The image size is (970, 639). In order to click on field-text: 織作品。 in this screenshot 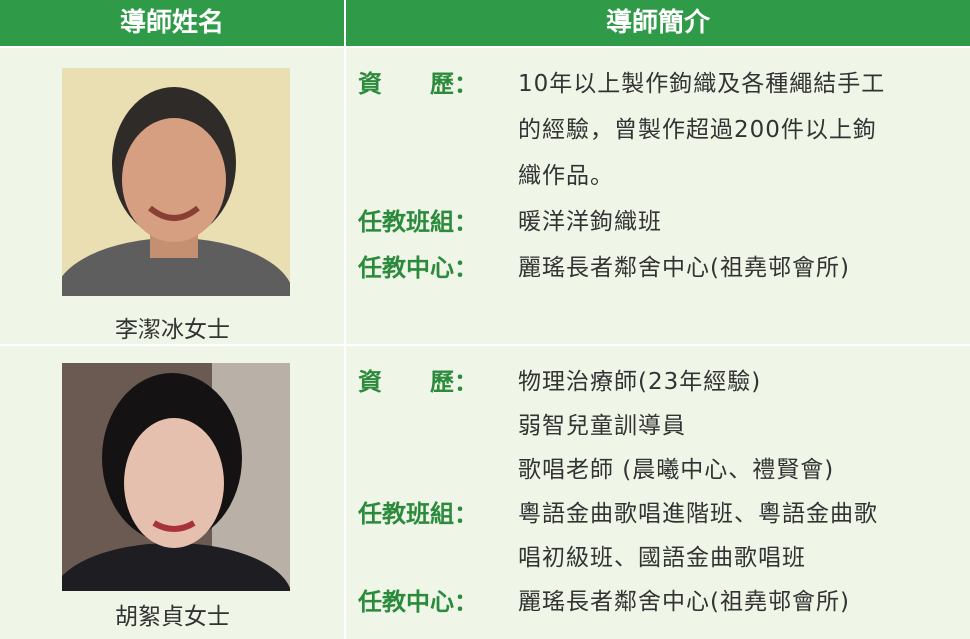, I will do `click(566, 176)`.